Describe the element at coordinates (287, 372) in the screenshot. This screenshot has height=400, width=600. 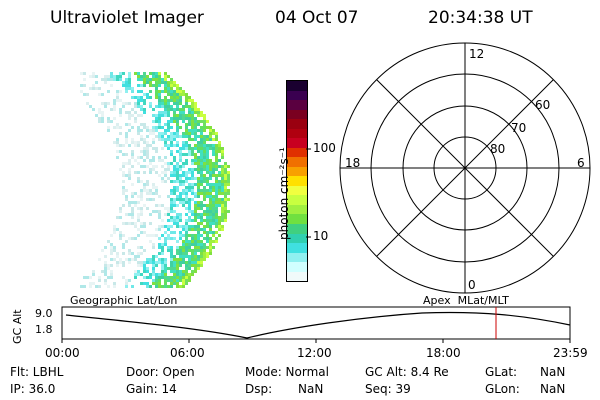
I see `status-mode: Mode: Normal` at that location.